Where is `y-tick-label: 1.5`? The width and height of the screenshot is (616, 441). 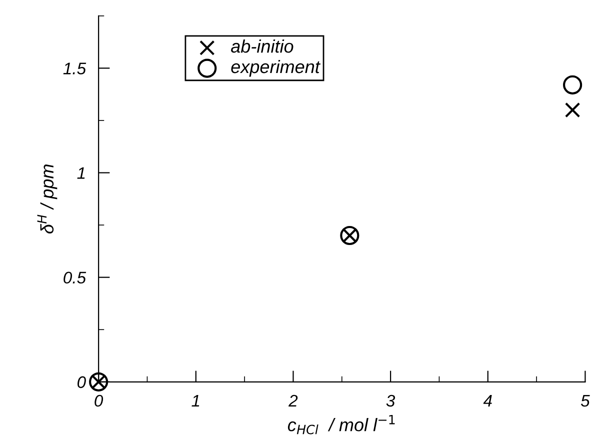
y-tick-label: 1.5 is located at coordinates (74, 68).